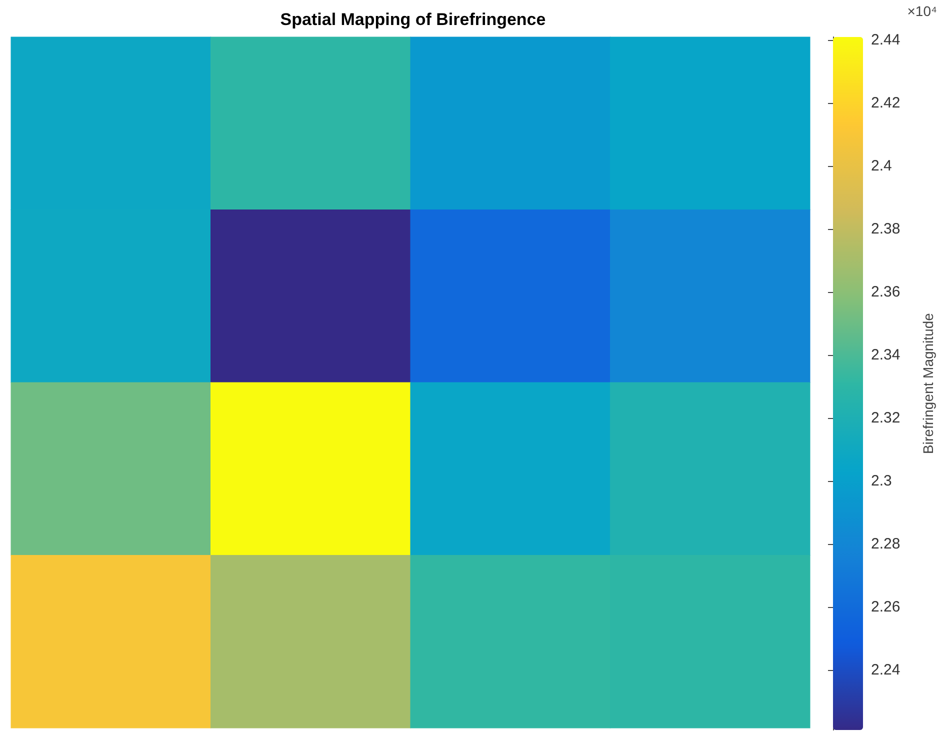 Image resolution: width=945 pixels, height=736 pixels. Describe the element at coordinates (885, 418) in the screenshot. I see `color-bar-label: 2.32` at that location.